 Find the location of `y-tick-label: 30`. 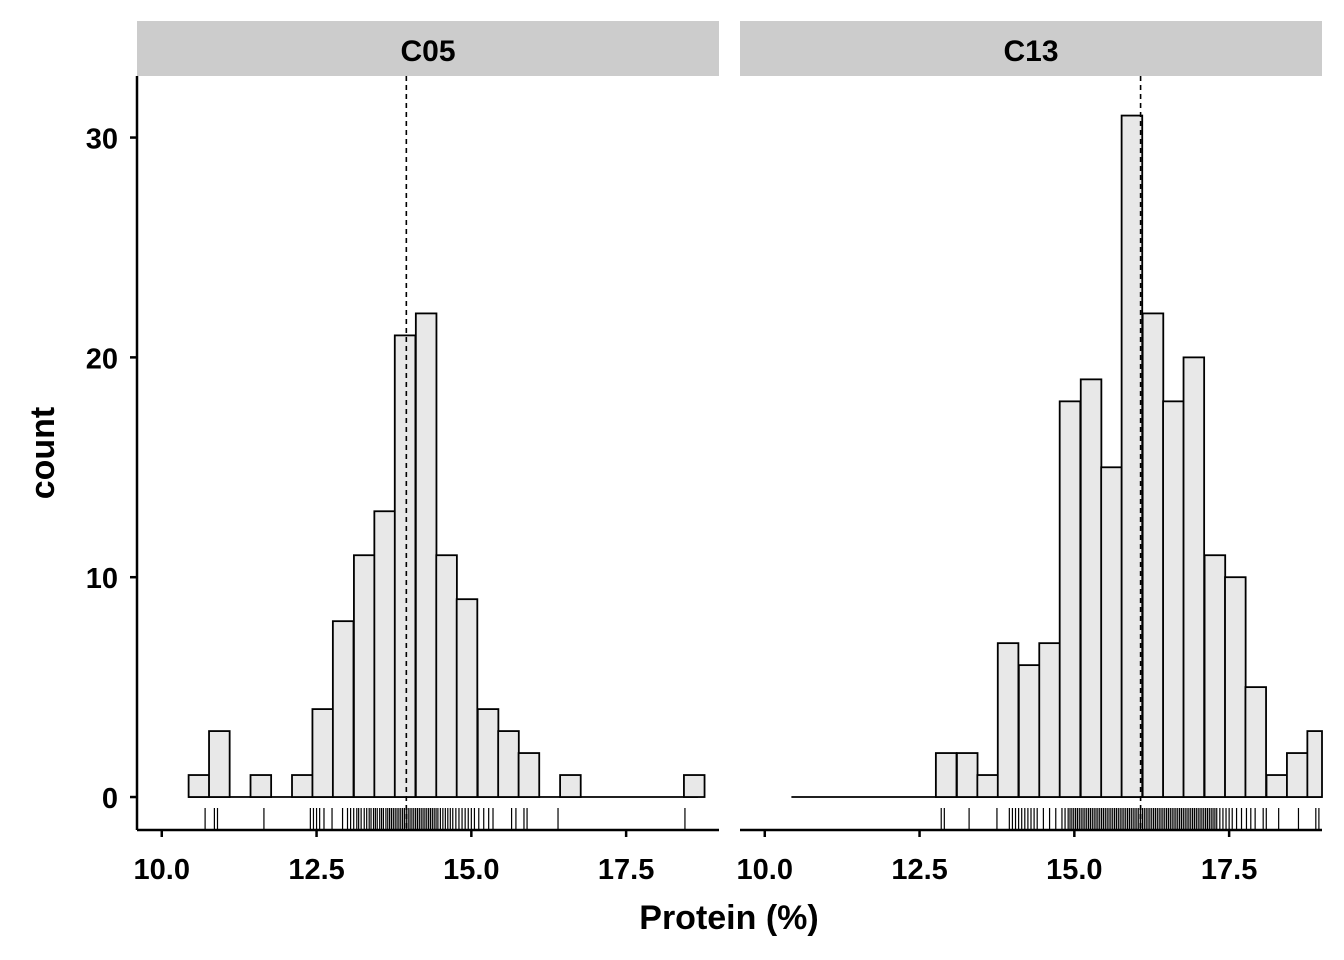

y-tick-label: 30 is located at coordinates (102, 140).